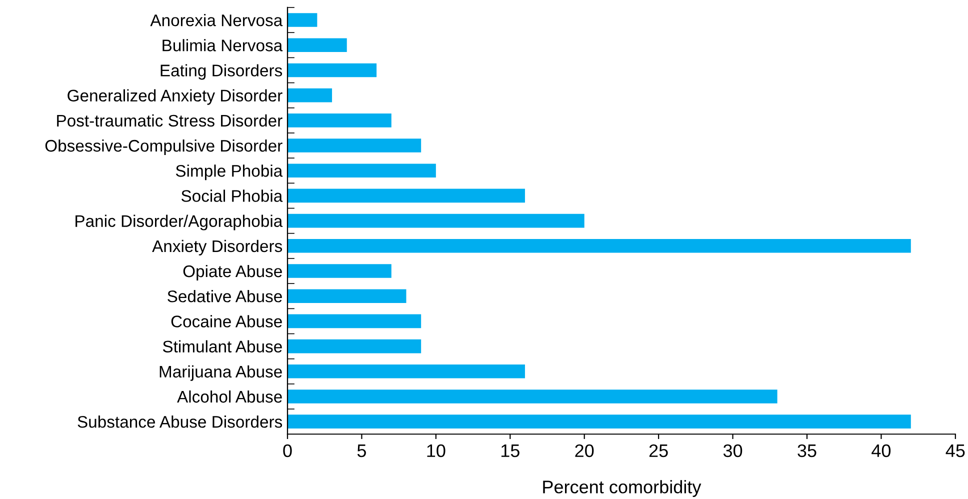  I want to click on x-tick-label: 10, so click(436, 451).